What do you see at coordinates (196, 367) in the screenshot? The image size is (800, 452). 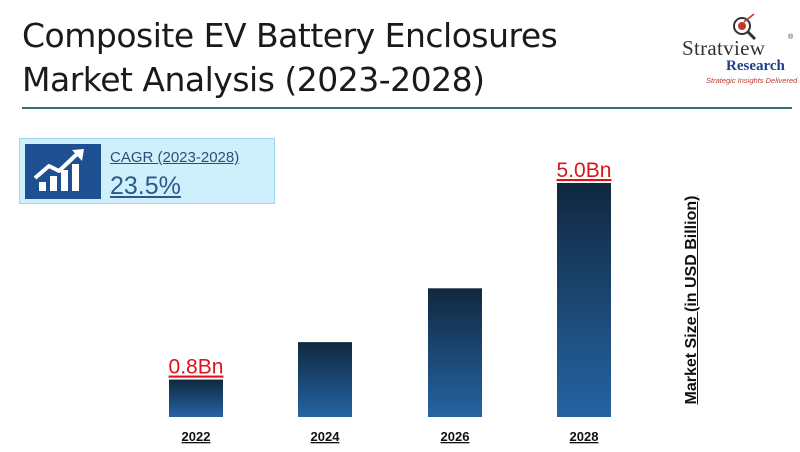 I see `data-label: 0.8Bn` at bounding box center [196, 367].